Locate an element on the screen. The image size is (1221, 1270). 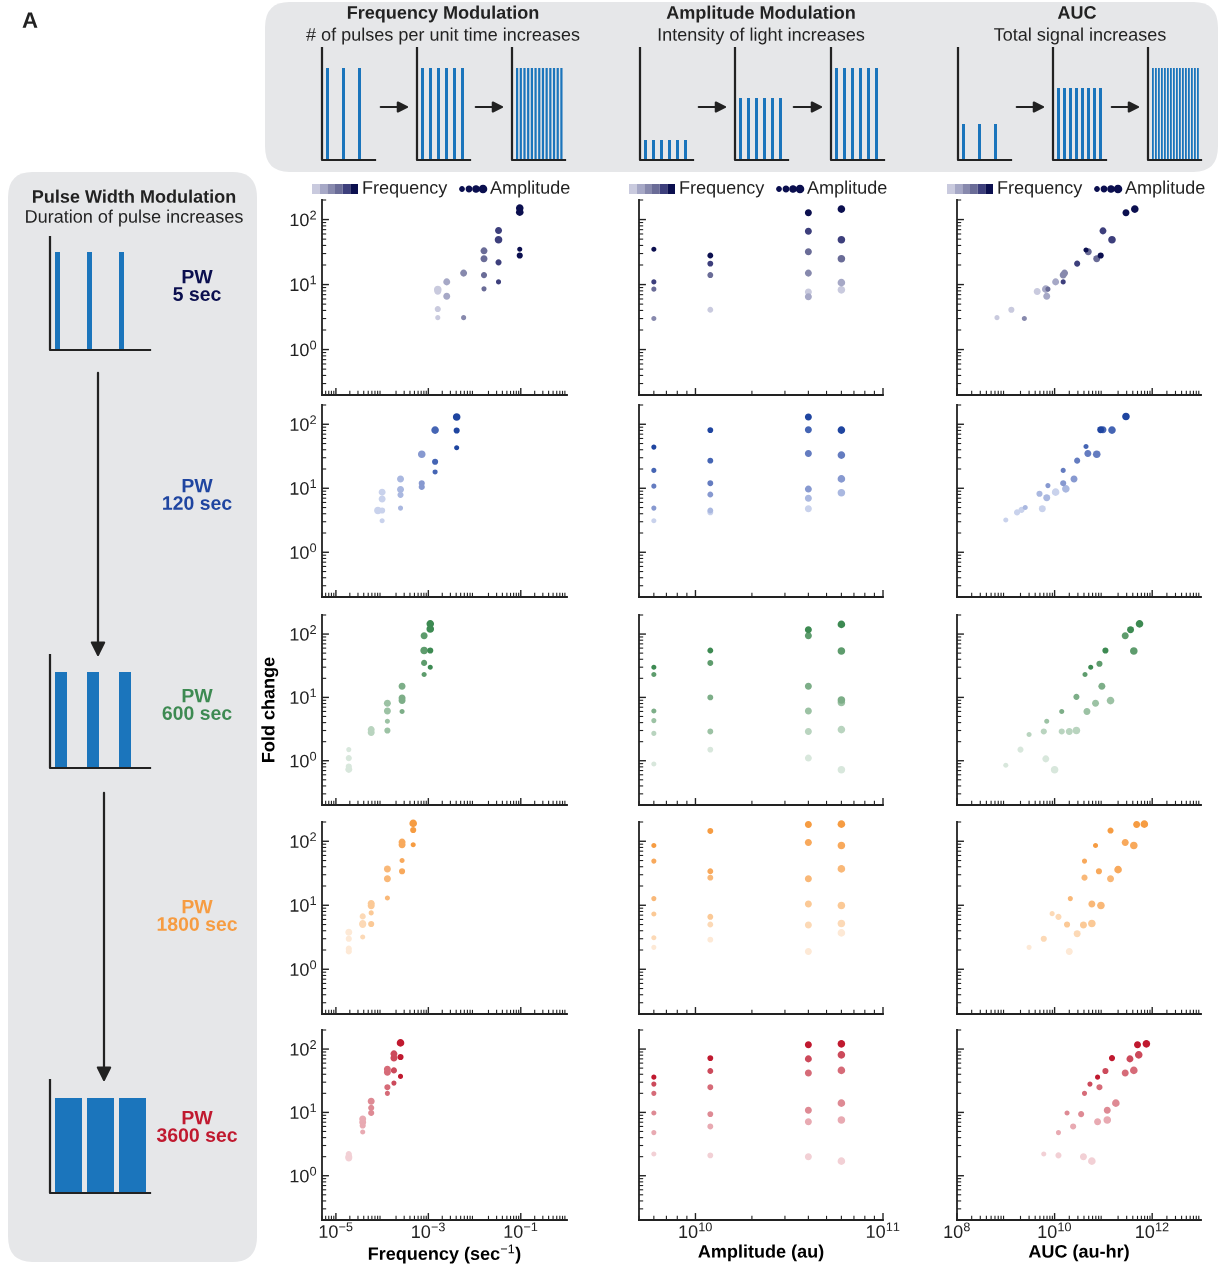
x-tick-label: 10$^{−5}$ is located at coordinates (336, 1230).